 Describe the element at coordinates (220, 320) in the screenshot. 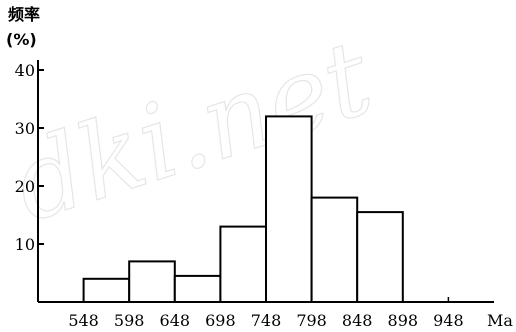

I see `x-tick-label-698: 698` at that location.